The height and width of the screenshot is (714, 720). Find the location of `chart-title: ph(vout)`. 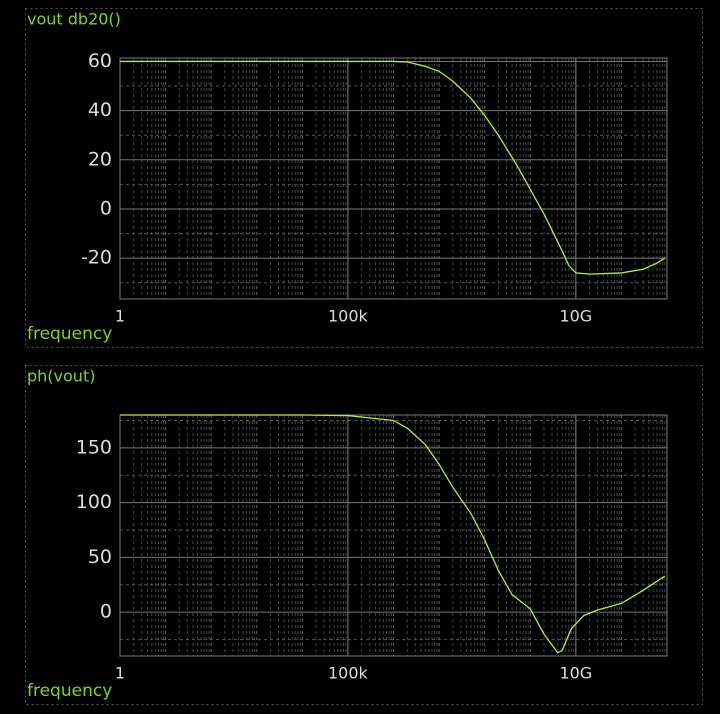

chart-title: ph(vout) is located at coordinates (61, 376).